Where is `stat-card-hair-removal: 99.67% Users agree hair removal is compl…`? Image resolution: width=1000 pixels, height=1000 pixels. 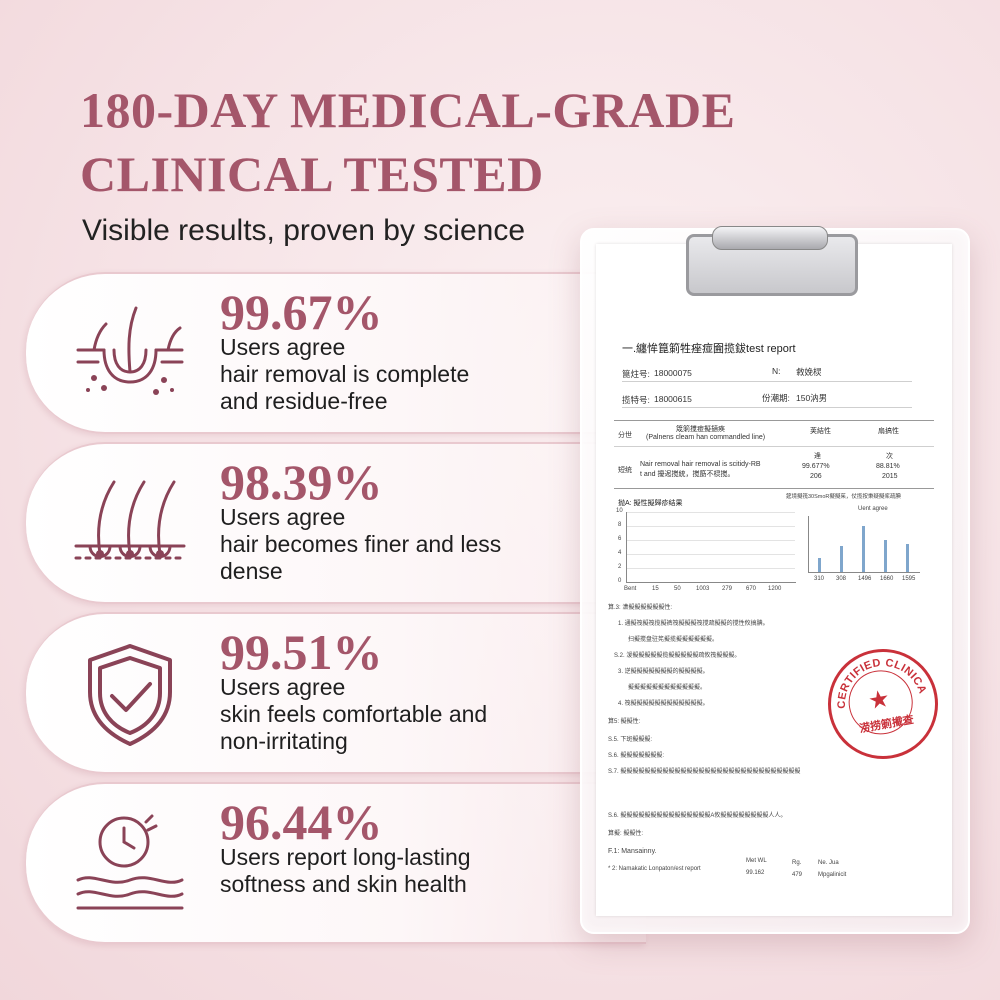
stat-card-hair-removal: 99.67% Users agree hair removal is compl… is located at coordinates (336, 353).